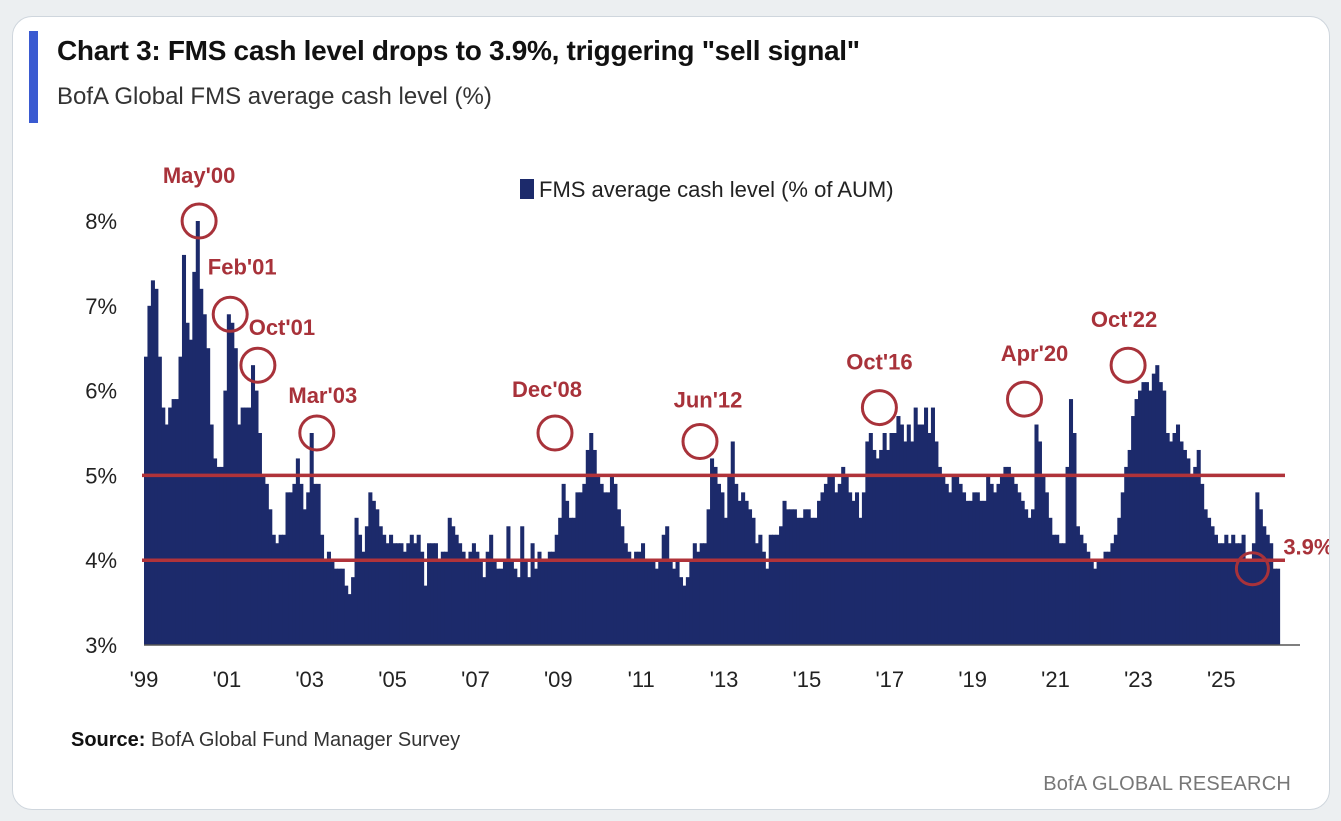 This screenshot has height=821, width=1341. Describe the element at coordinates (972, 679) in the screenshot. I see `x-tick-label: '19` at that location.